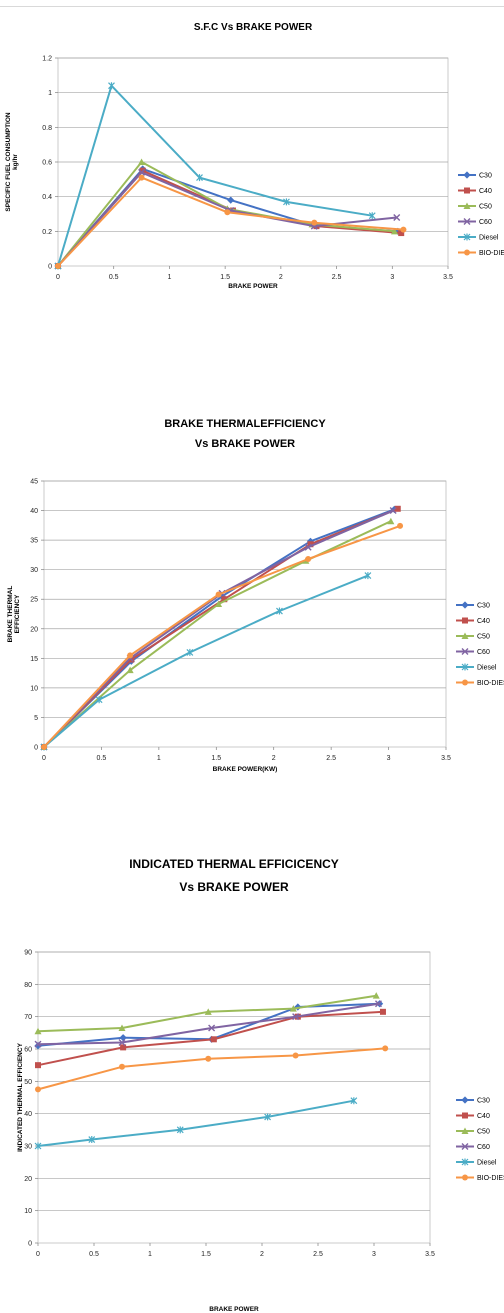  Describe the element at coordinates (28, 1147) in the screenshot. I see `y-tick-label: 30` at that location.